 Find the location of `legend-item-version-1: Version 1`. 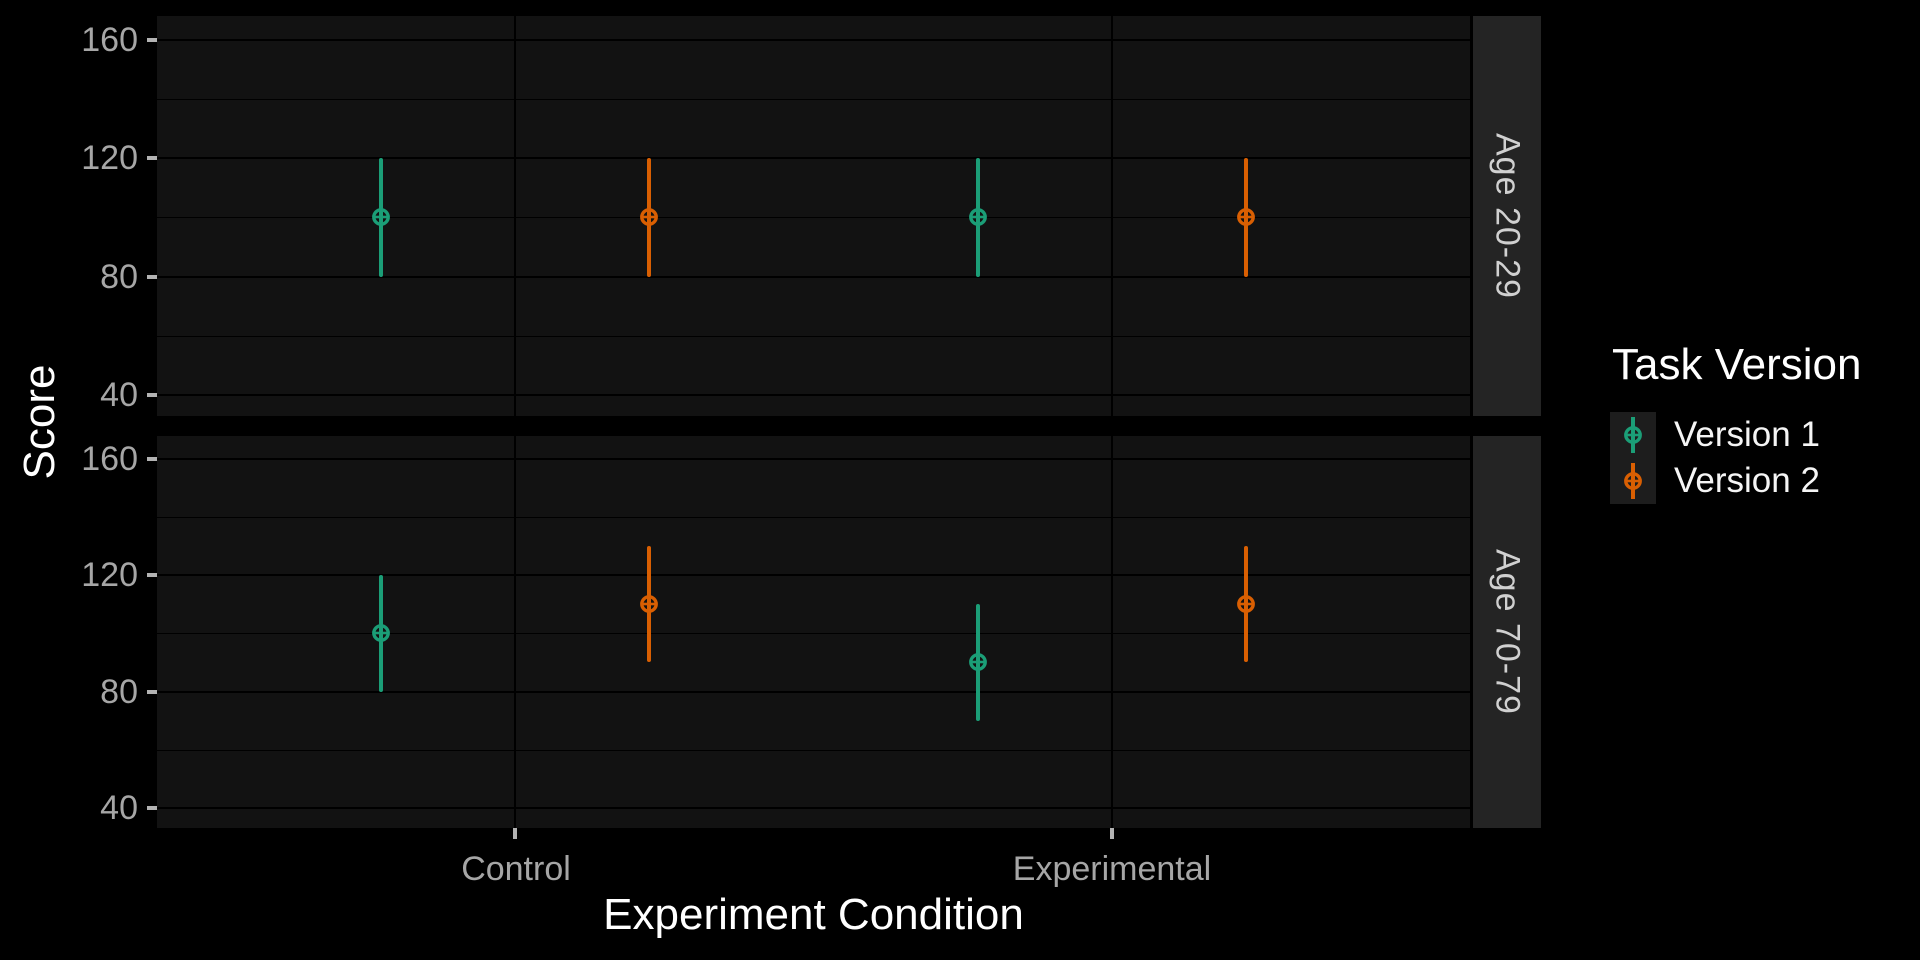

legend-item-version-1: Version 1 is located at coordinates (1735, 435).